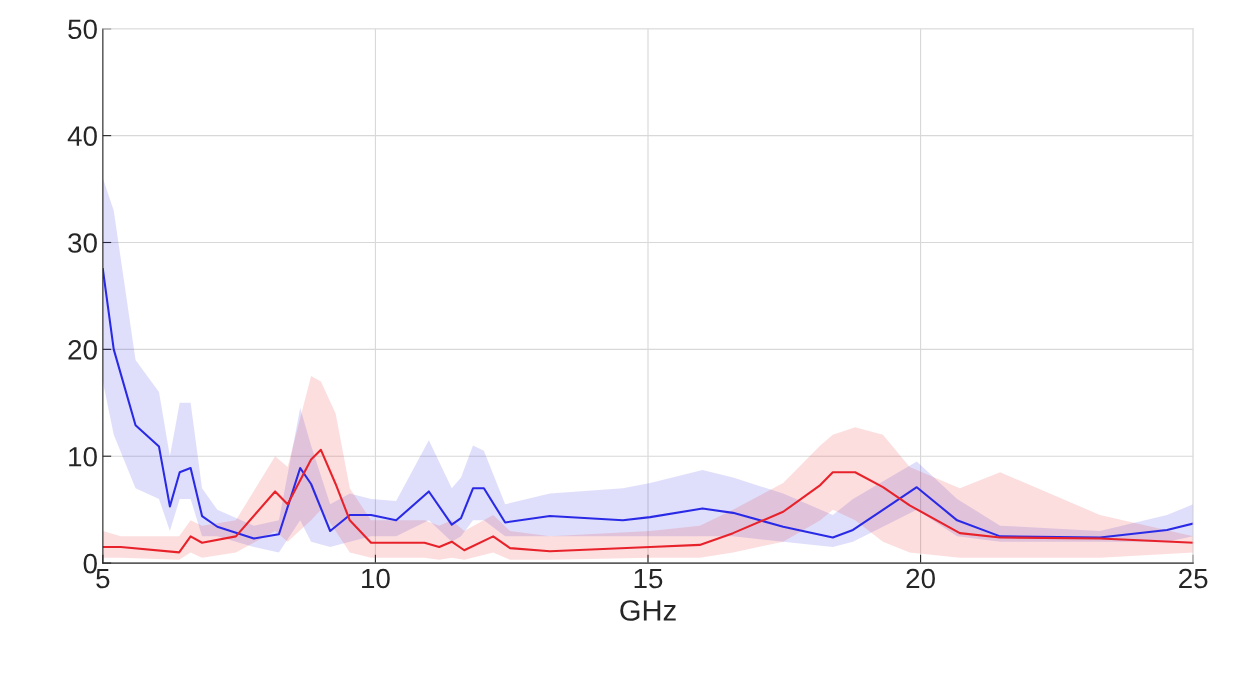 This screenshot has height=685, width=1239. I want to click on y-tick-label: 50, so click(82, 29).